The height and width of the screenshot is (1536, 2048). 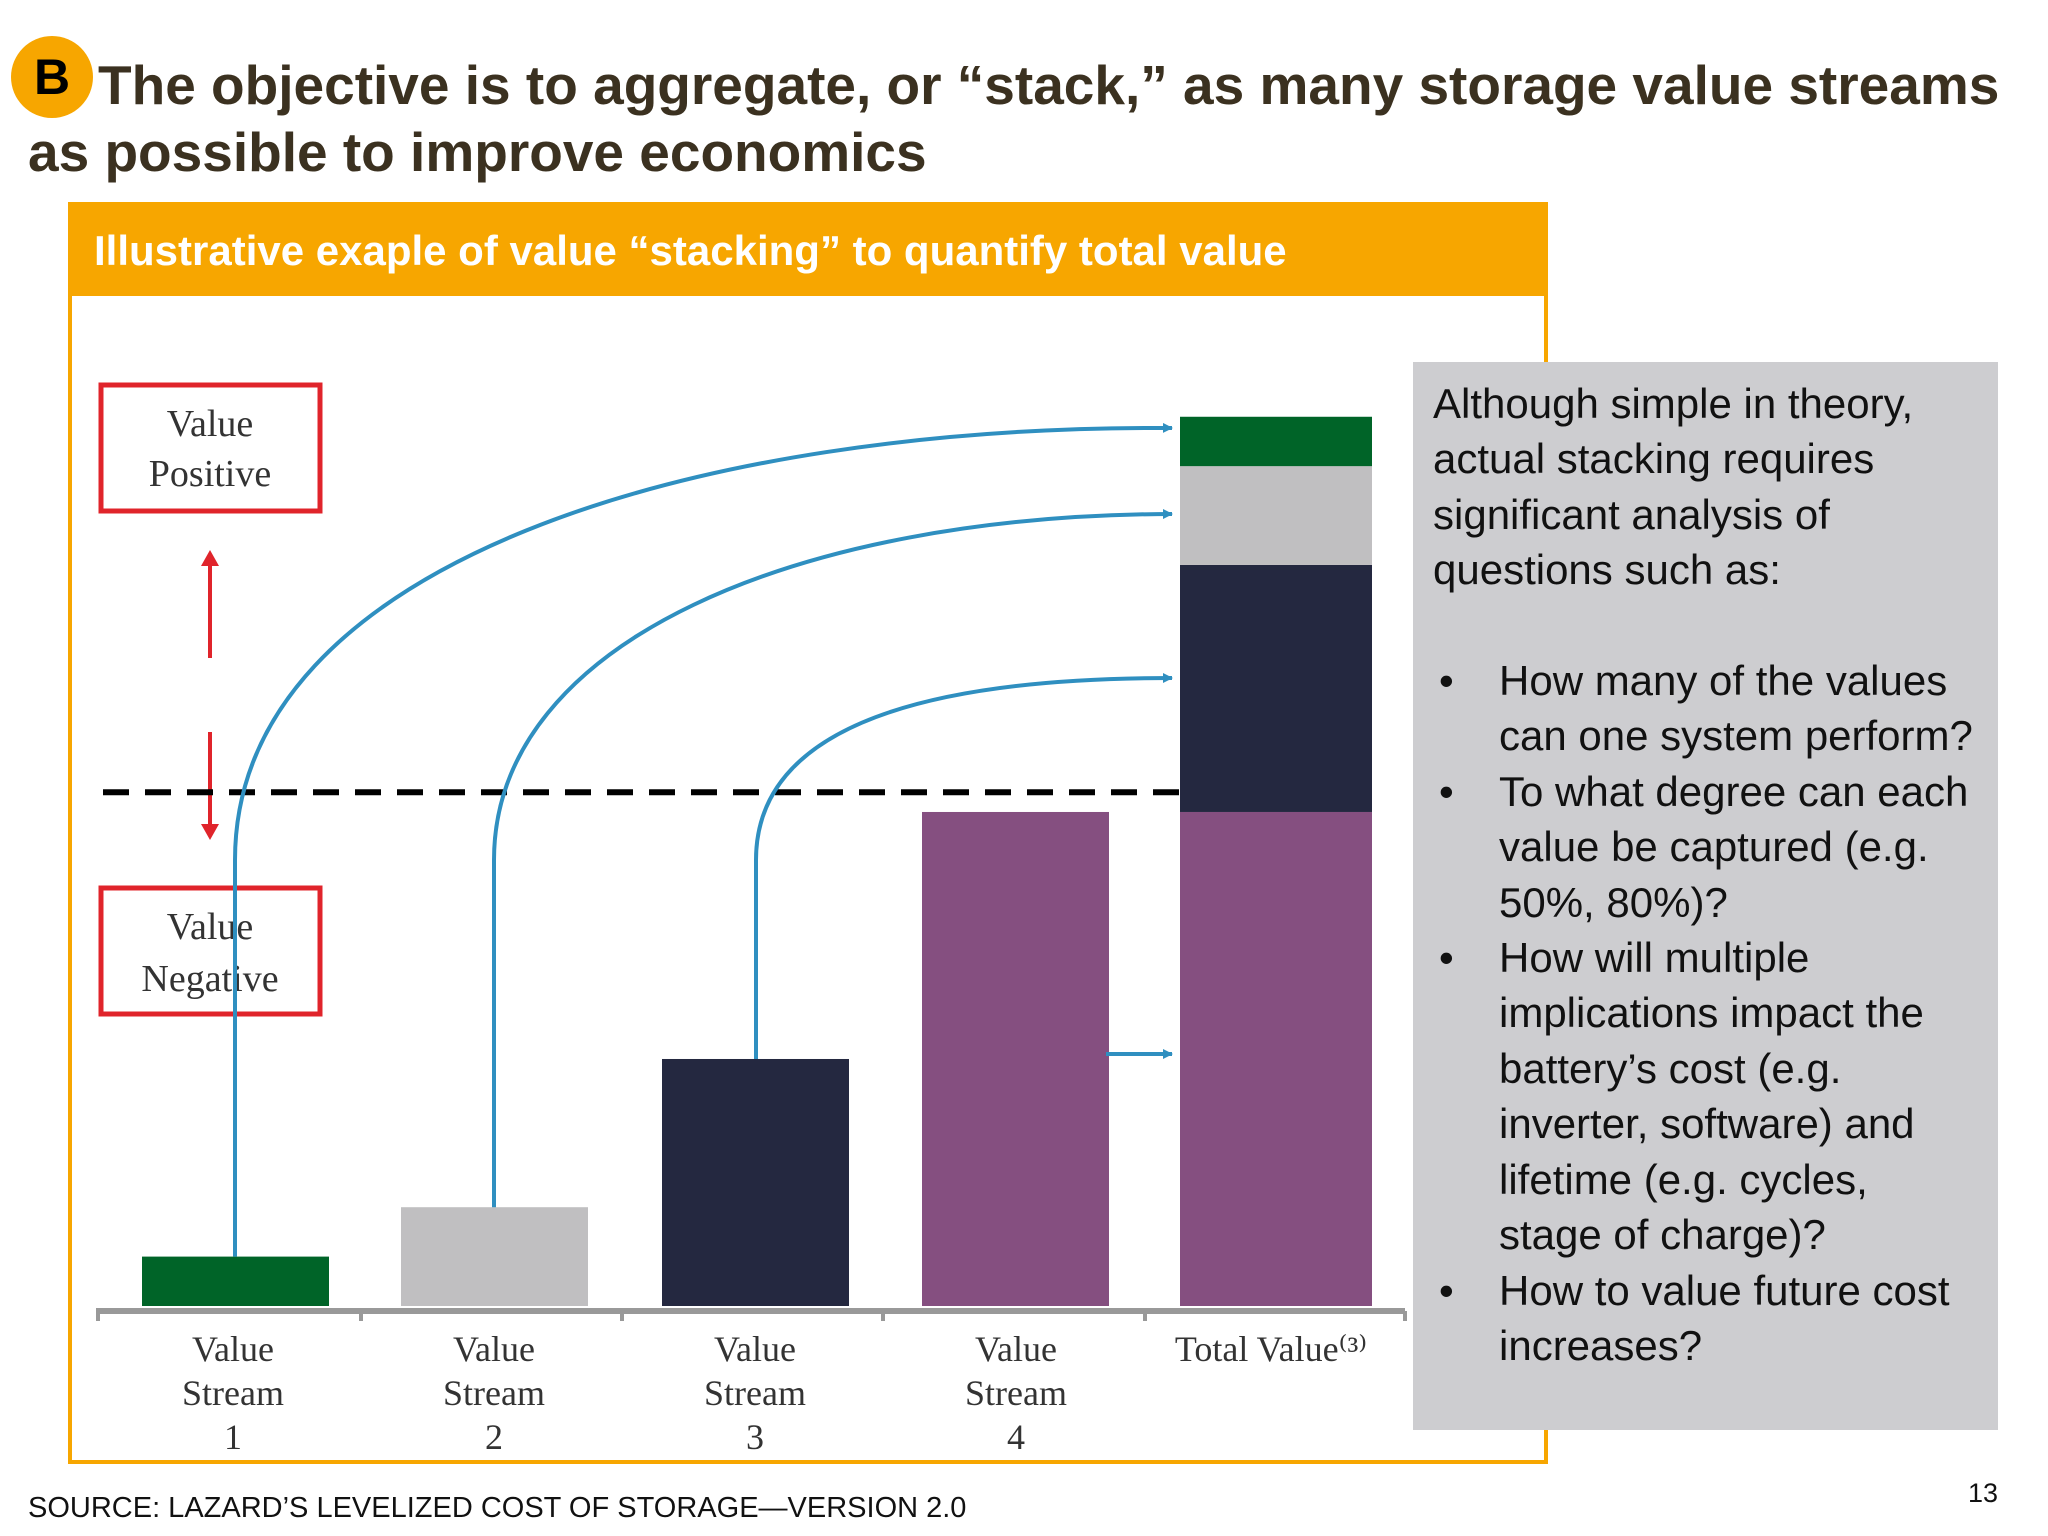 I want to click on section-badge: B, so click(x=52, y=77).